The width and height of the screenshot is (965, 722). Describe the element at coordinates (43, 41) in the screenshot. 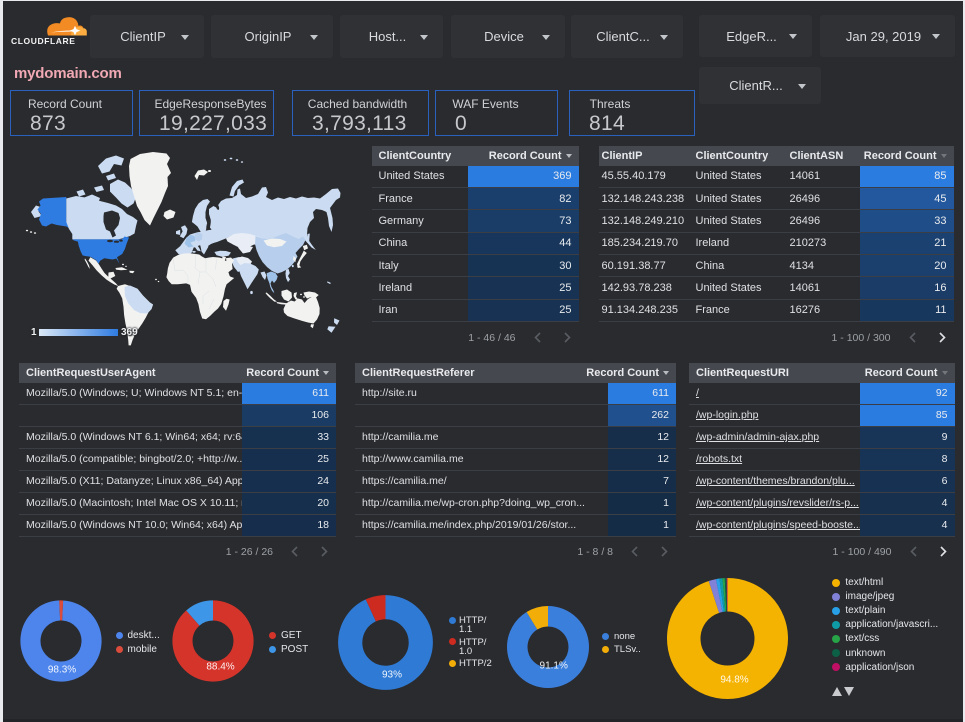

I see `svg-text: CLOUDFLARE` at that location.